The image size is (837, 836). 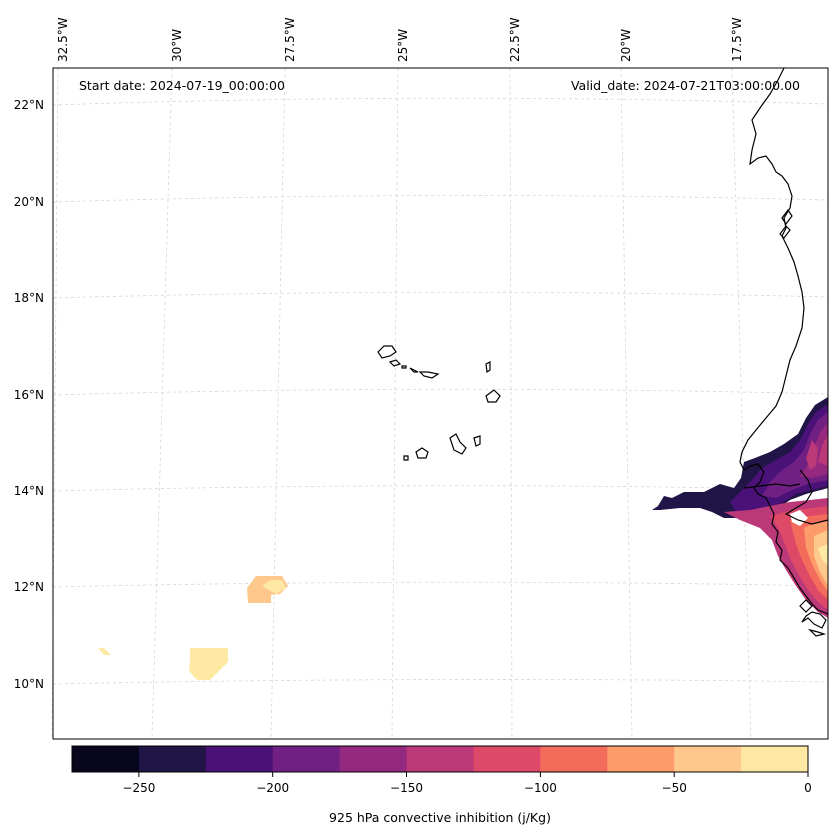 I want to click on colorbar-tick-label: 0, so click(x=808, y=788).